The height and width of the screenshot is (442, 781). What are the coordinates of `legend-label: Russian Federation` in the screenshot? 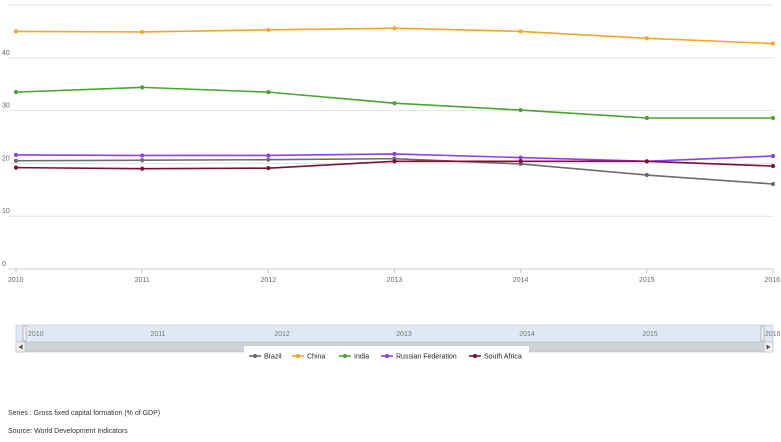 It's located at (426, 357).